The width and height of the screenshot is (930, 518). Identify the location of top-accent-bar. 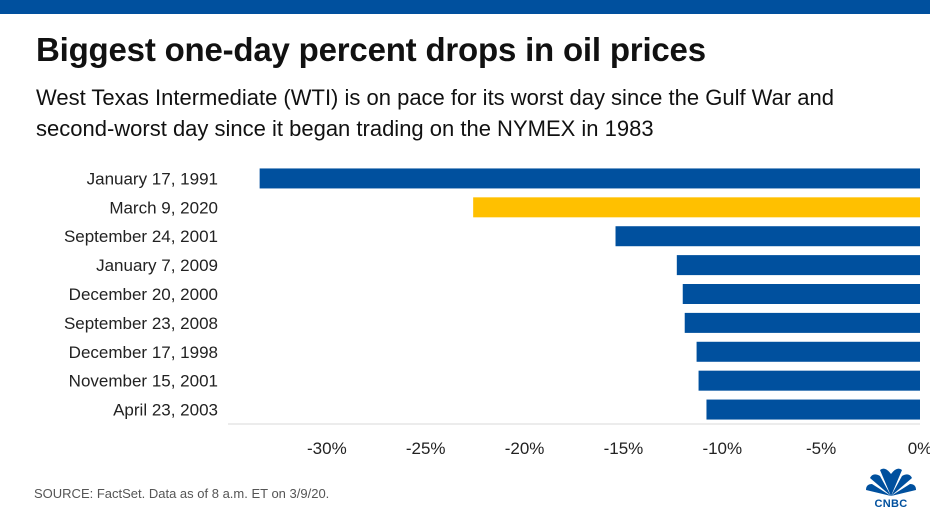
(465, 7).